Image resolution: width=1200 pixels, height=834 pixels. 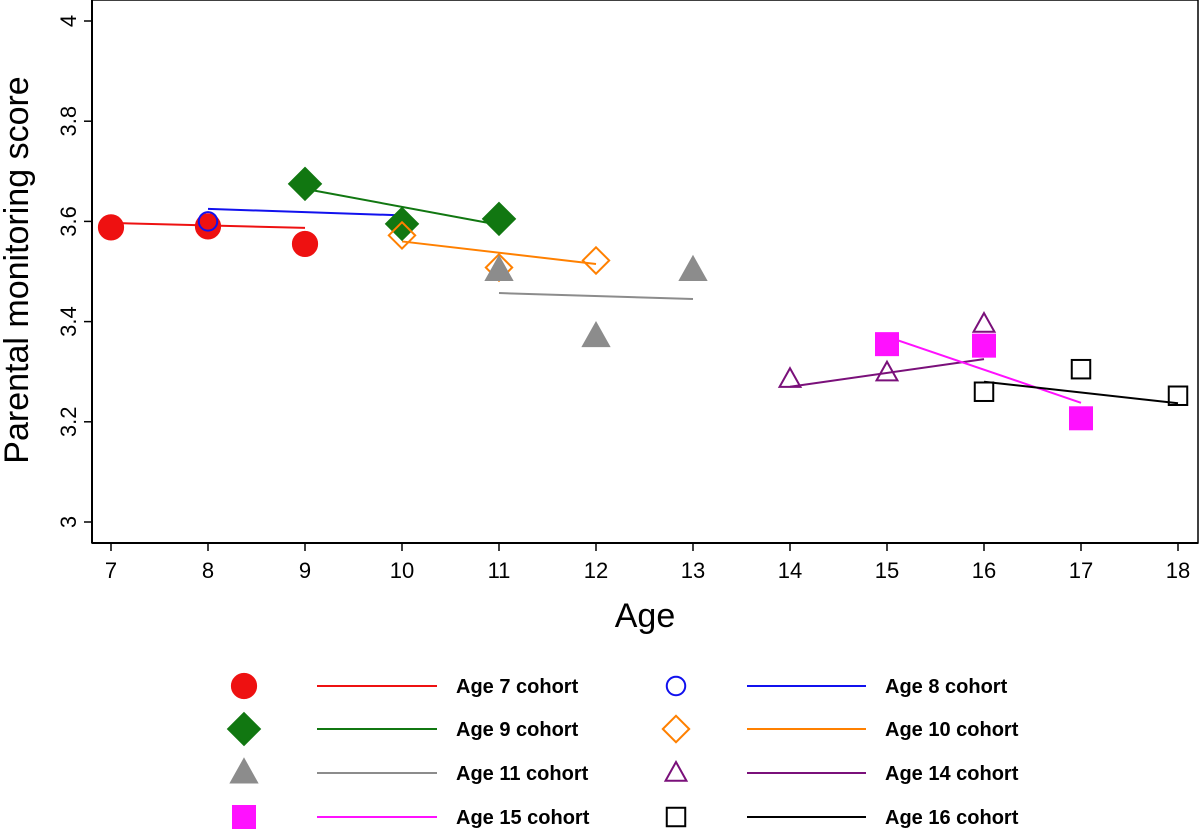 What do you see at coordinates (887, 570) in the screenshot?
I see `x-tick-label: 15` at bounding box center [887, 570].